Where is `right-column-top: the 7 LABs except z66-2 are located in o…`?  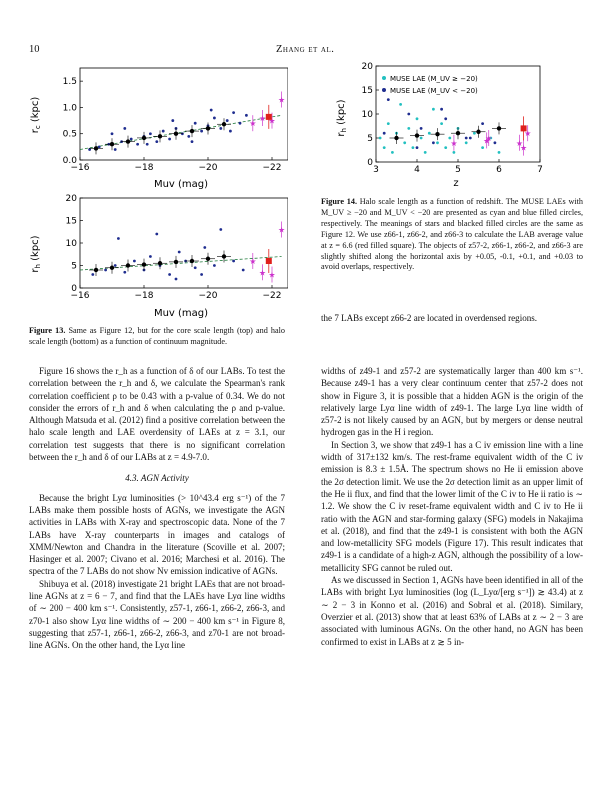
right-column-top: the 7 LABs except z66-2 are located in o… is located at coordinates (452, 318).